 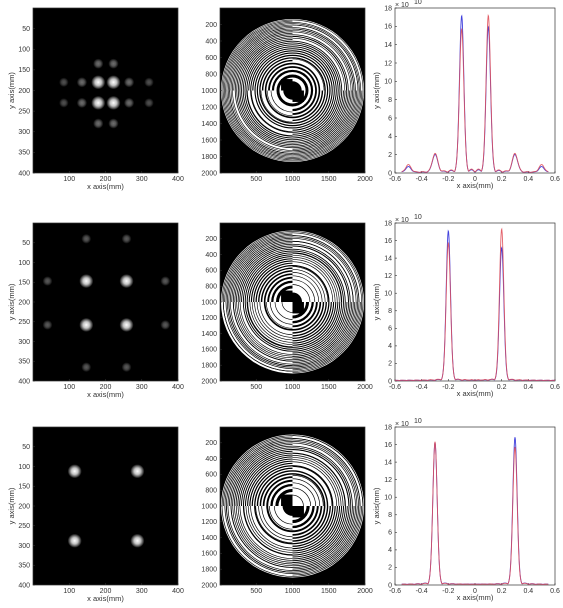 I want to click on y-tick-label: 6, so click(x=390, y=118).